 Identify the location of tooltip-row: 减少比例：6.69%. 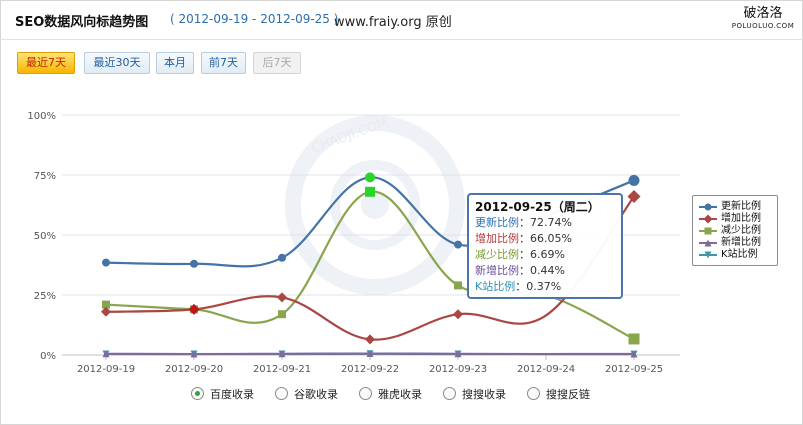
(545, 255).